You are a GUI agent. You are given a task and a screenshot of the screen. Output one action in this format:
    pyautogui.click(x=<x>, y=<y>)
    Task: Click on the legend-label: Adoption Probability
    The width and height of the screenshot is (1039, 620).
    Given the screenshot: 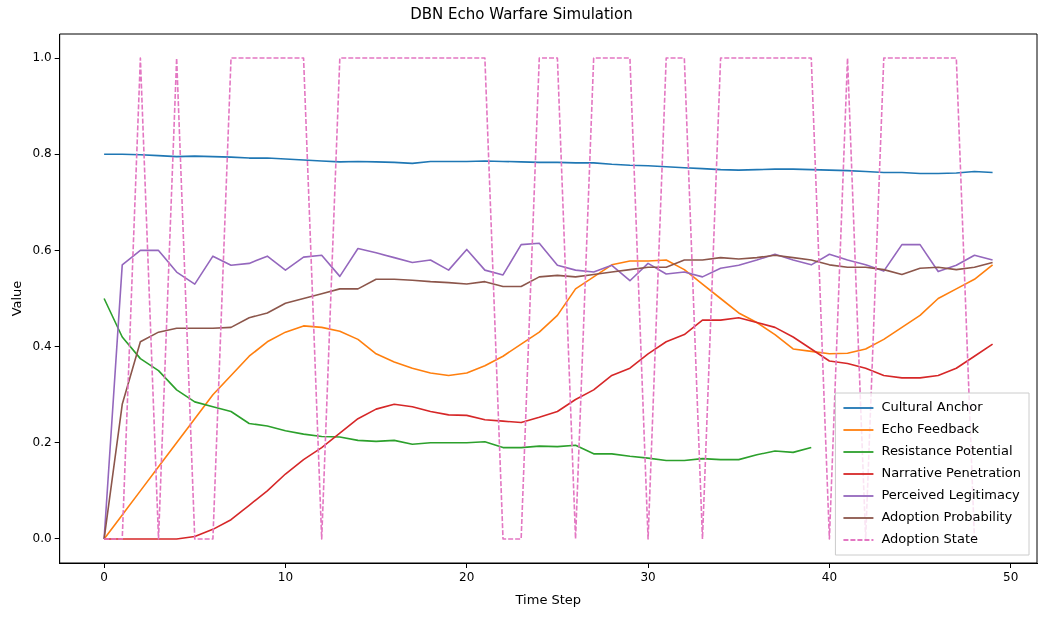 What is the action you would take?
    pyautogui.click(x=947, y=517)
    